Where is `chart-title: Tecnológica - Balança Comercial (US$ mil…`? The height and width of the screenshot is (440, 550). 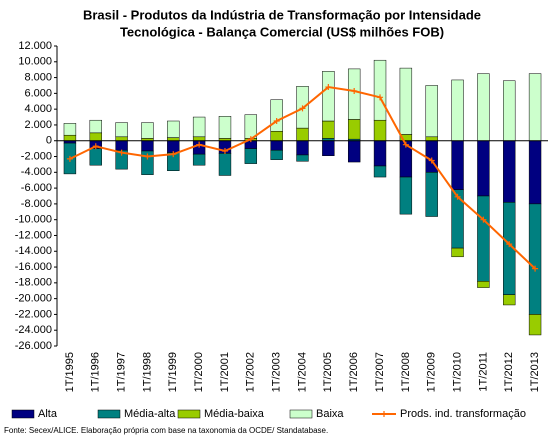
chart-title: Tecnológica - Balança Comercial (US$ mil… is located at coordinates (282, 31).